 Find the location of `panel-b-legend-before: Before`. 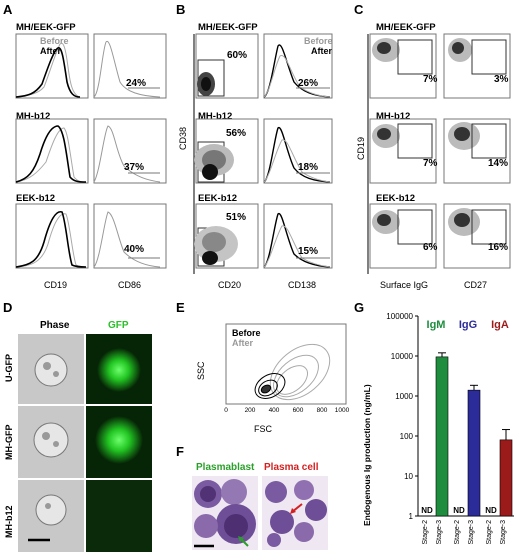

panel-b-legend-before: Before is located at coordinates (318, 41).